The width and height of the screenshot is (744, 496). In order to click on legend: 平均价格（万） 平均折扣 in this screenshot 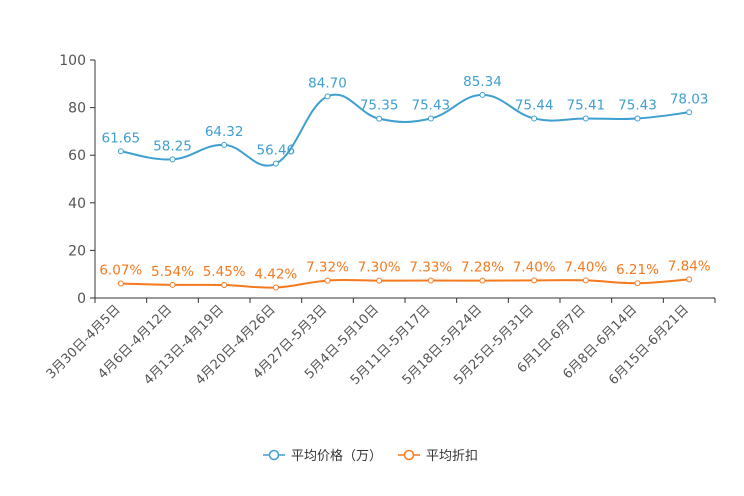, I will do `click(370, 456)`.